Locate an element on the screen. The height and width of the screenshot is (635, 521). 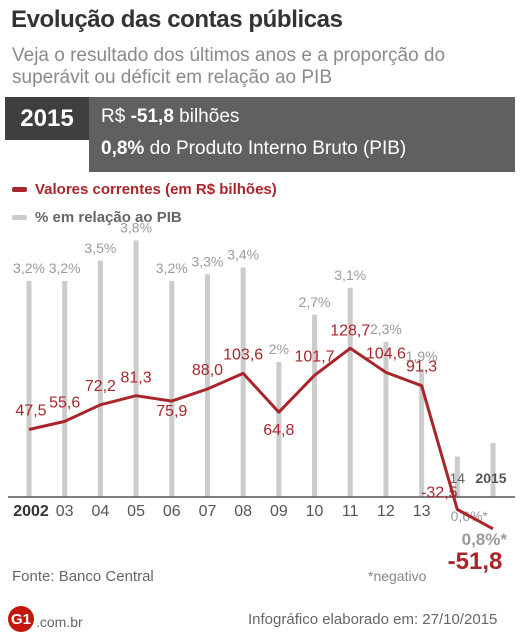
x-tick-05: 05 is located at coordinates (136, 511).